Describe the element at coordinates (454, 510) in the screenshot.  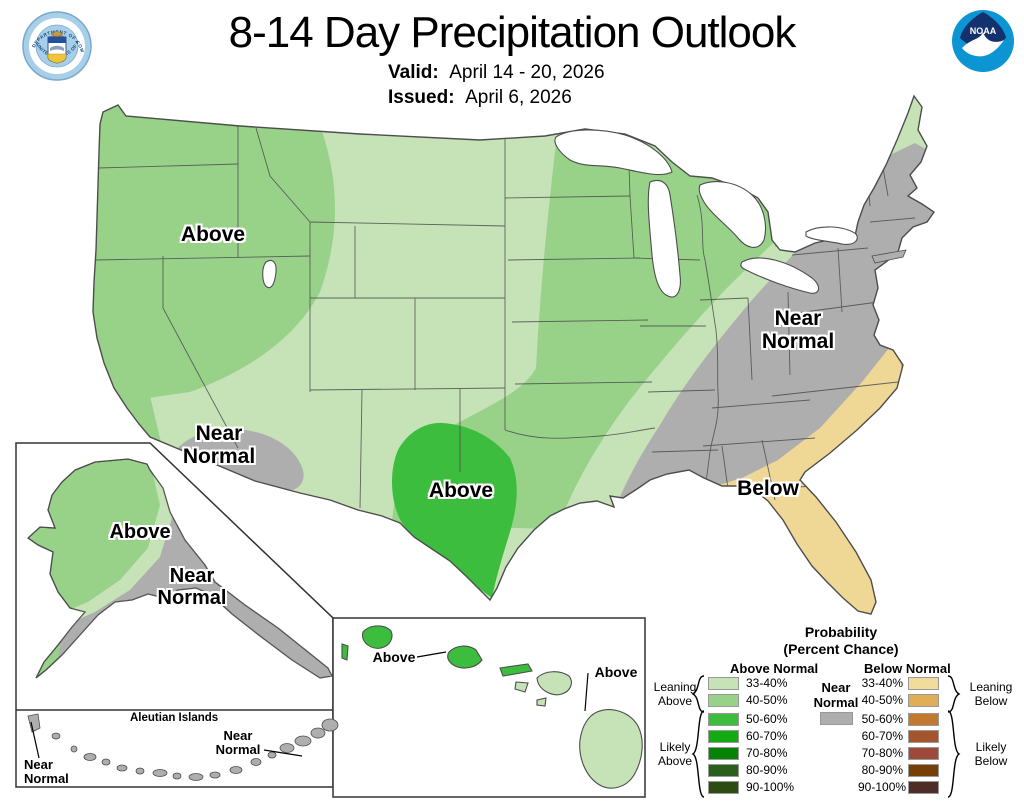
I see `region-texas-above` at that location.